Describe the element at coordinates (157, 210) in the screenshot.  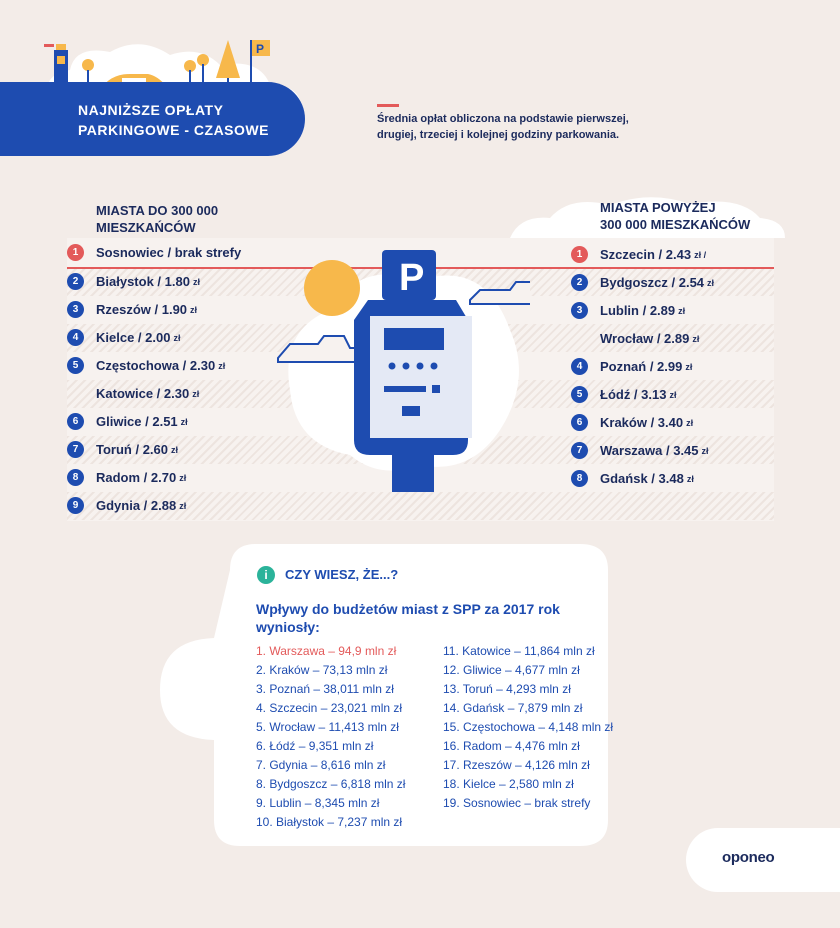
I see `left-heading-line-1: MIASTA DO 300 000` at that location.